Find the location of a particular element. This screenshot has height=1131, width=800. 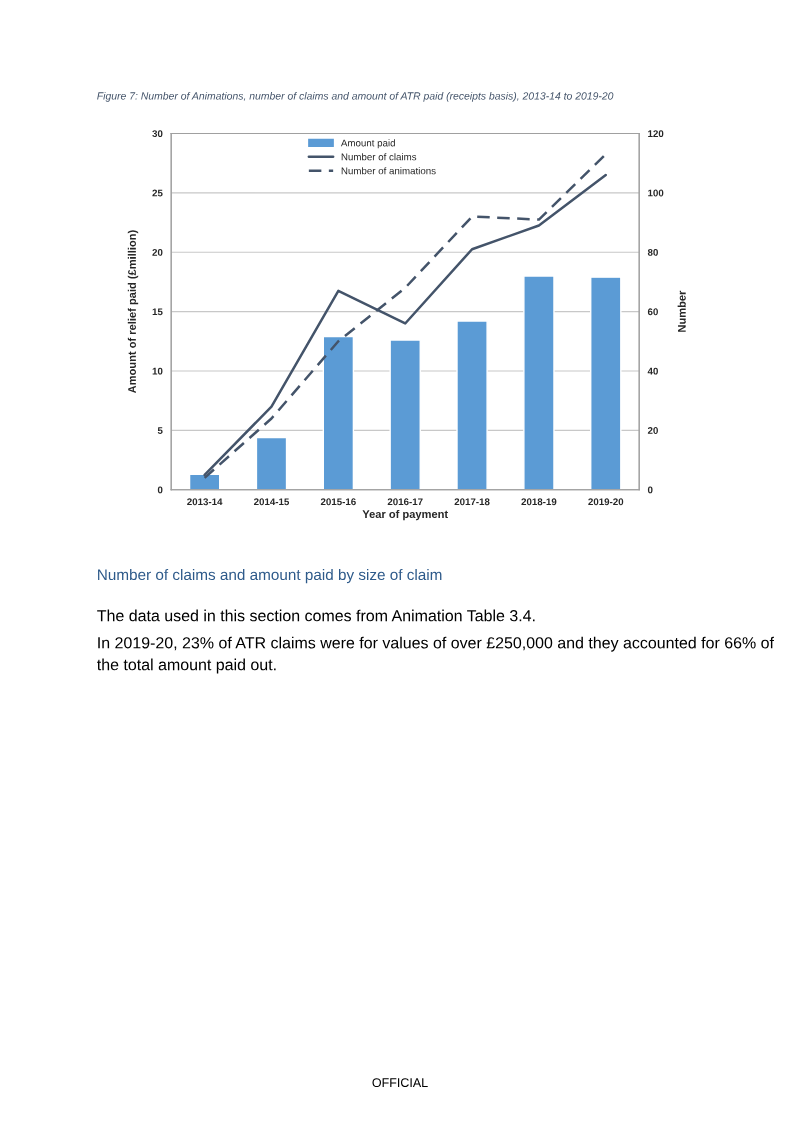

x-axis-title: Year of payment is located at coordinates (405, 515).